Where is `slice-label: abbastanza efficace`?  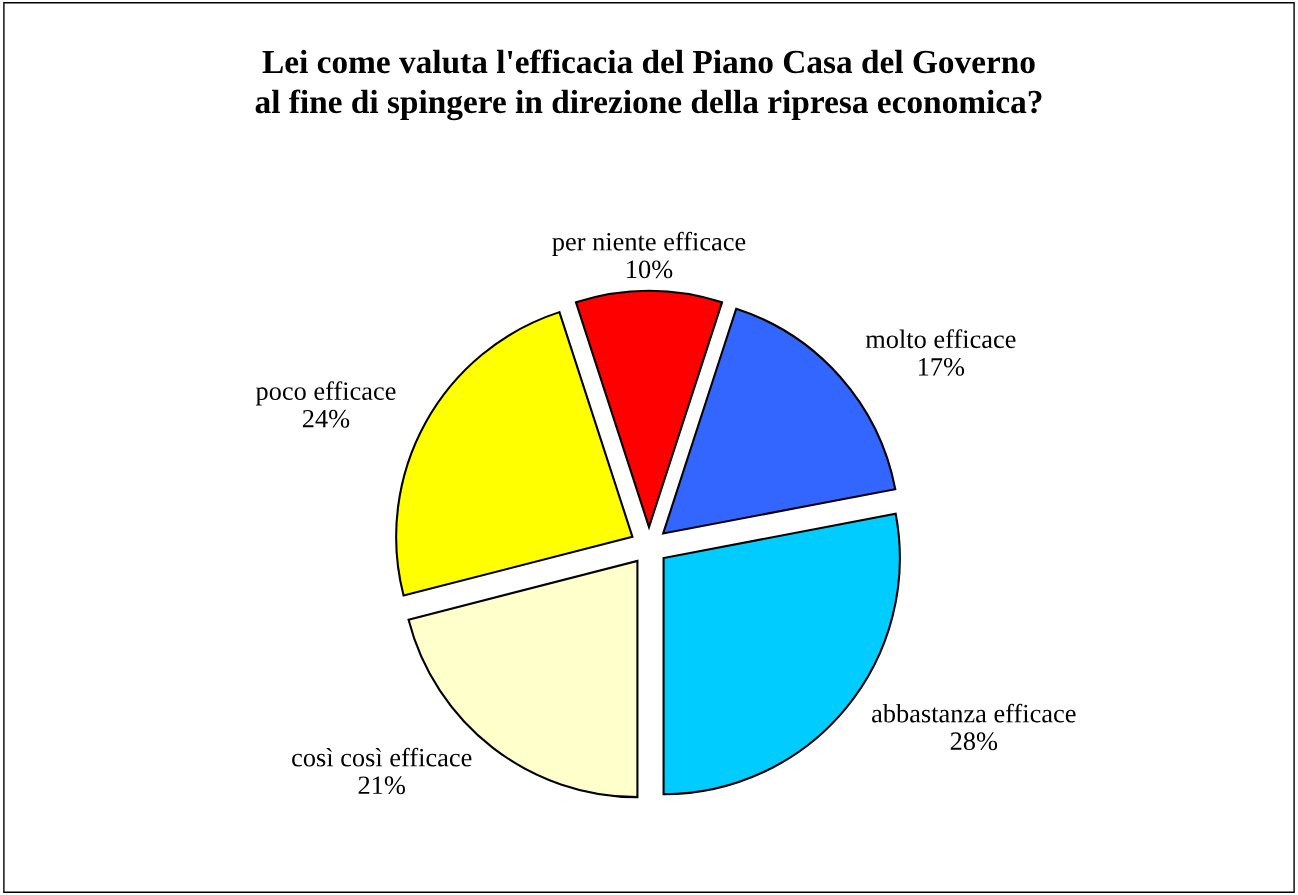 slice-label: abbastanza efficace is located at coordinates (974, 713).